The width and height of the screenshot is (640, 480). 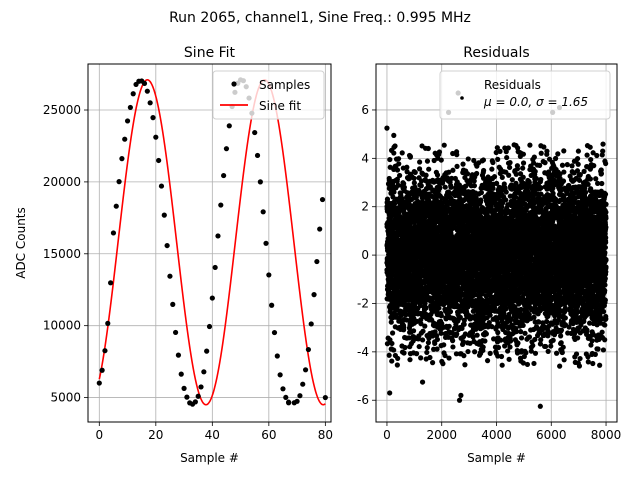 I want to click on residuals-title: Residuals, so click(x=496, y=53).